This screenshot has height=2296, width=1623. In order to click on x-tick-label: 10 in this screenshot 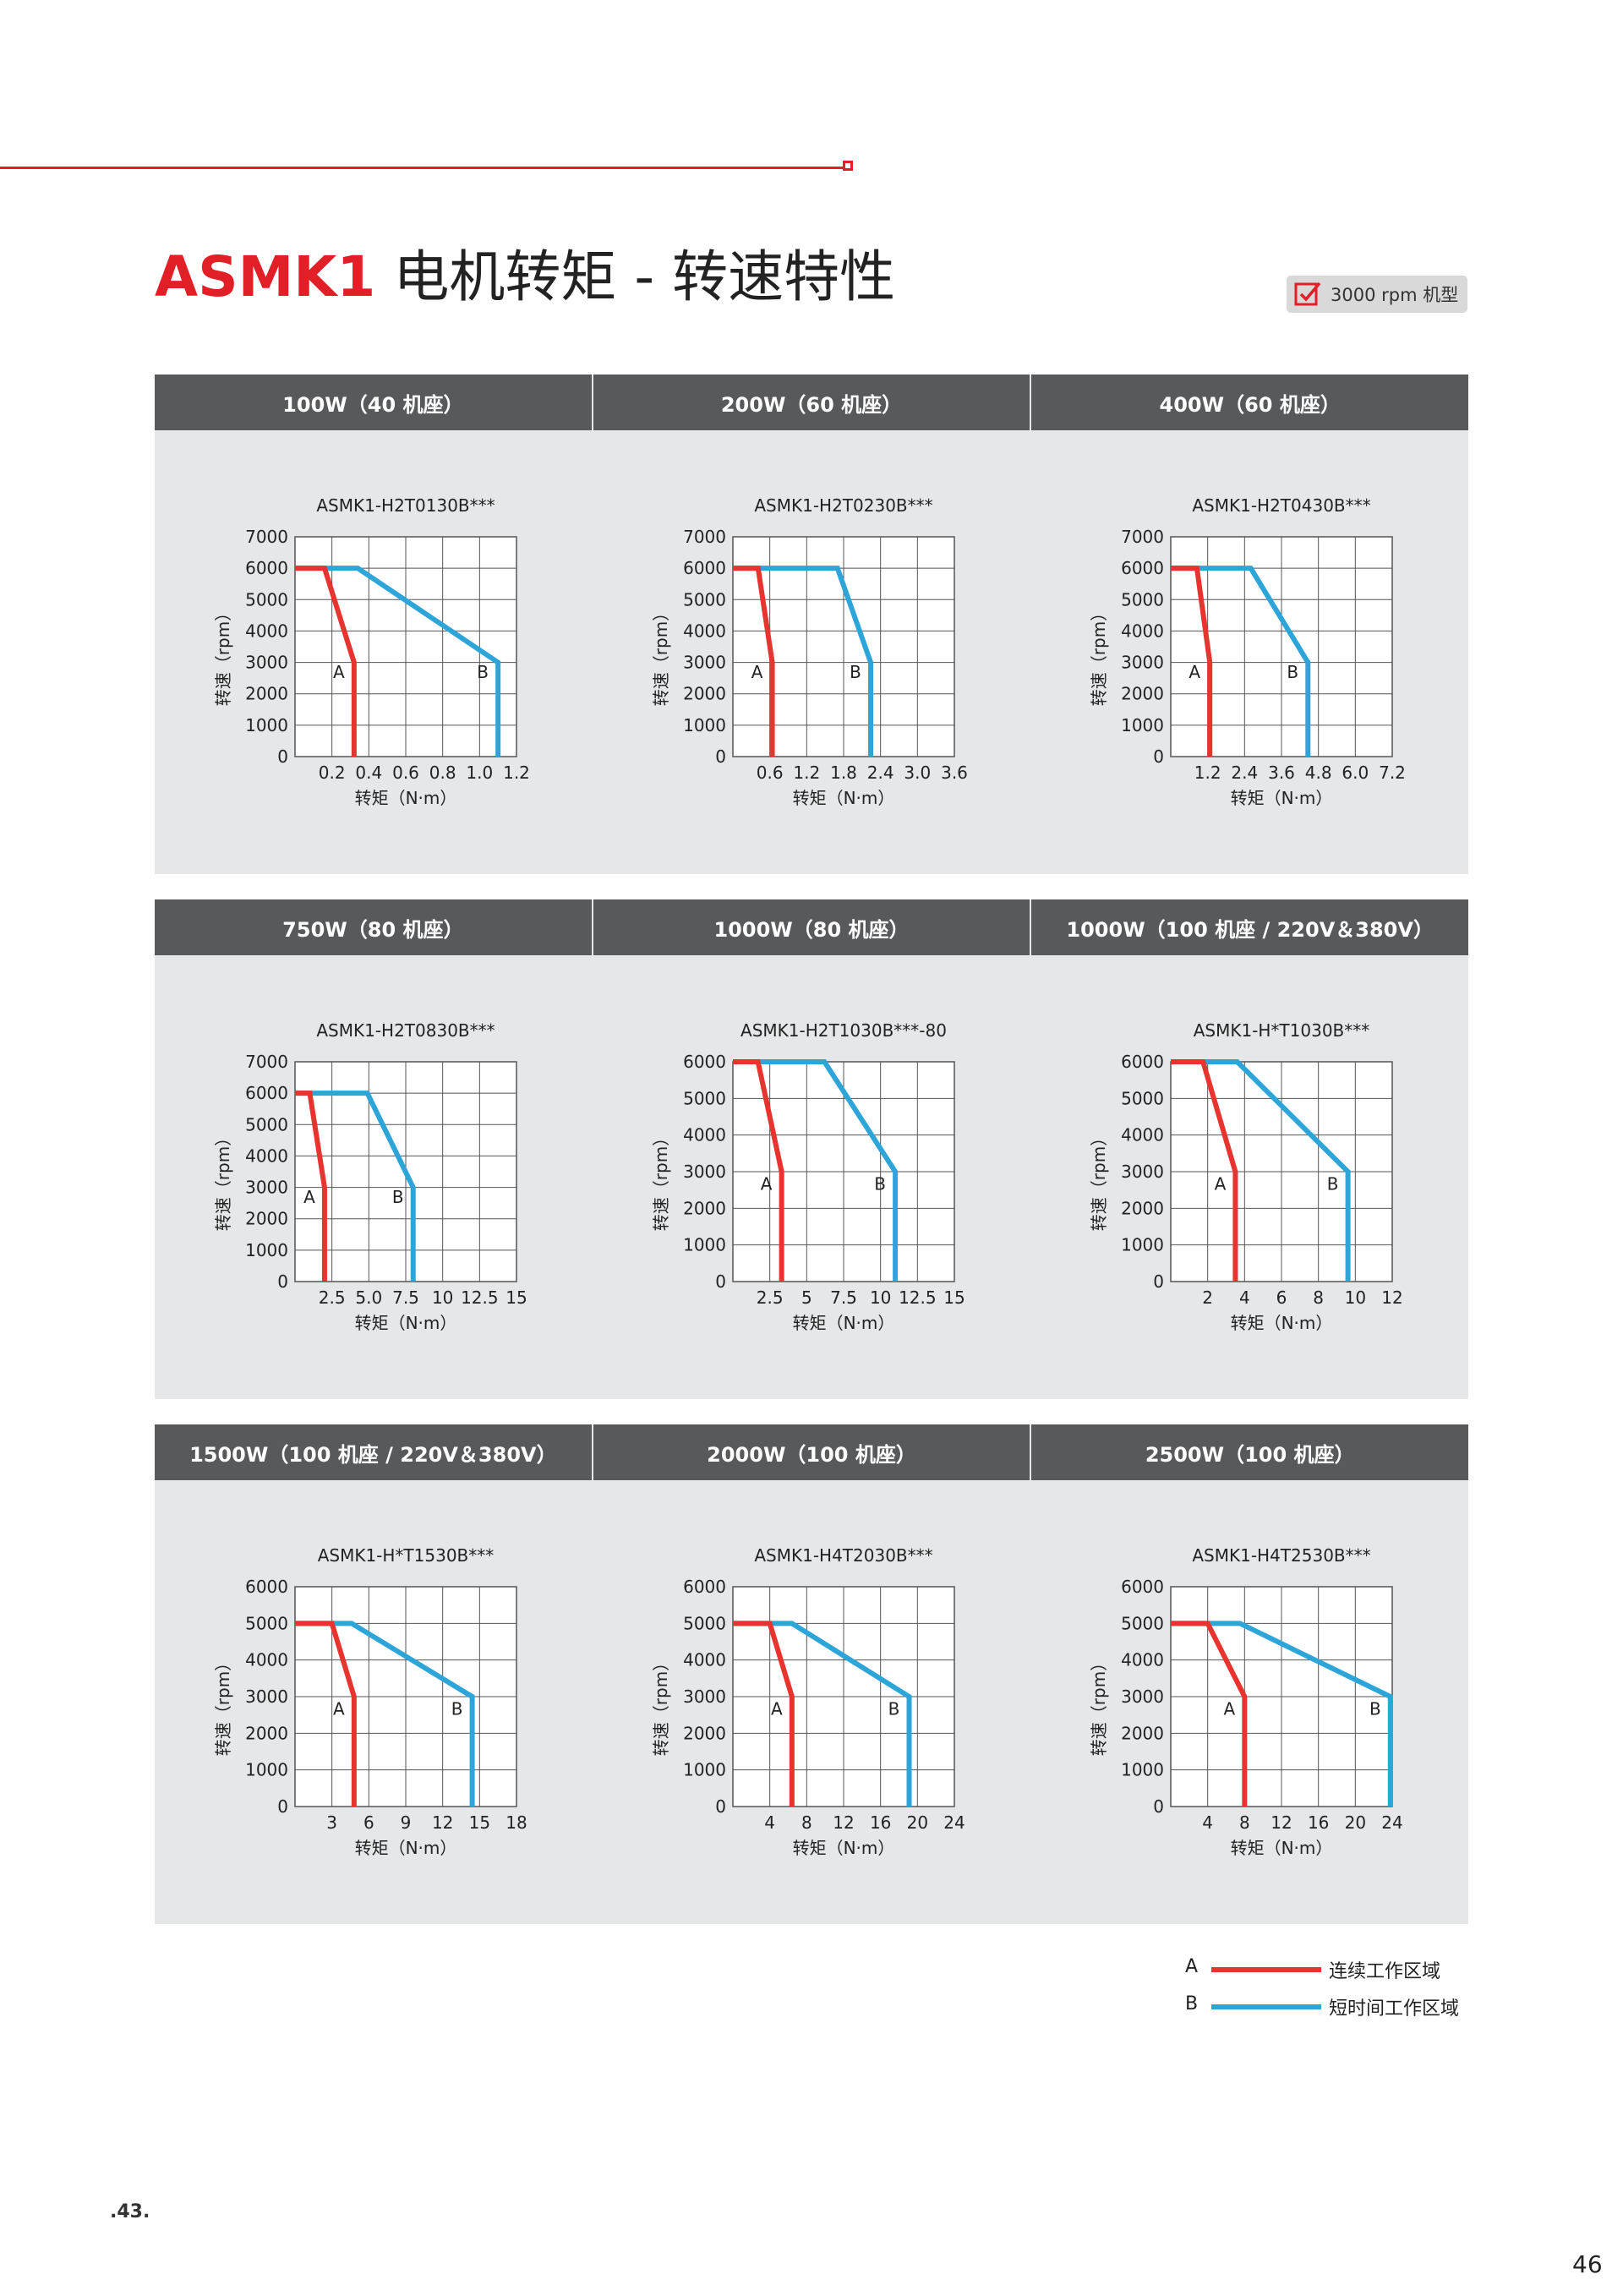, I will do `click(880, 1297)`.